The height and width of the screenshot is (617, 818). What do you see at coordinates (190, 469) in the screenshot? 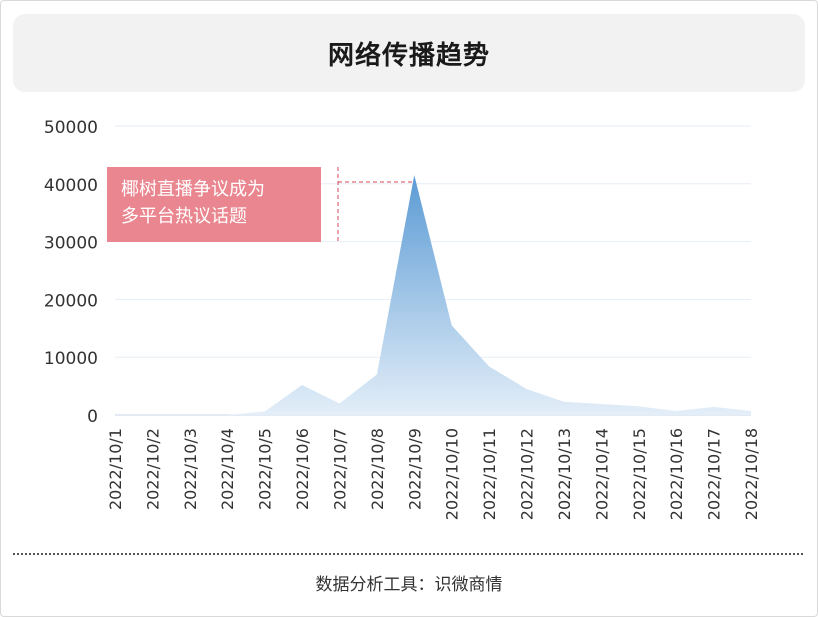
I see `x-tick-label: 2022/10/3` at bounding box center [190, 469].